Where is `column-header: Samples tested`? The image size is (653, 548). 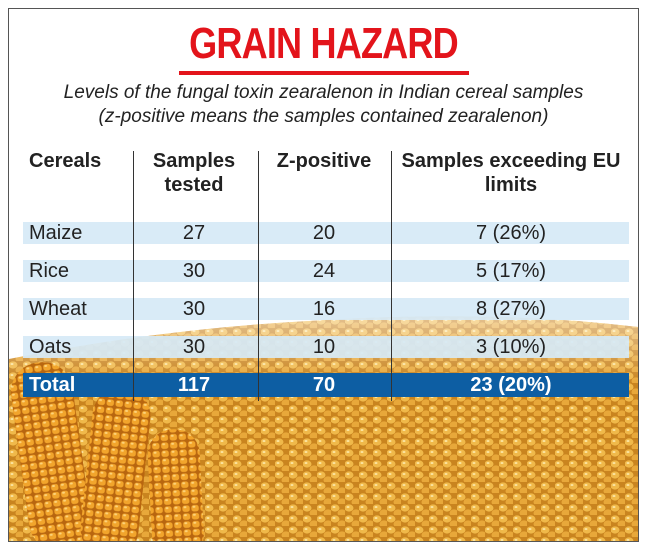 column-header: Samples tested is located at coordinates (194, 173).